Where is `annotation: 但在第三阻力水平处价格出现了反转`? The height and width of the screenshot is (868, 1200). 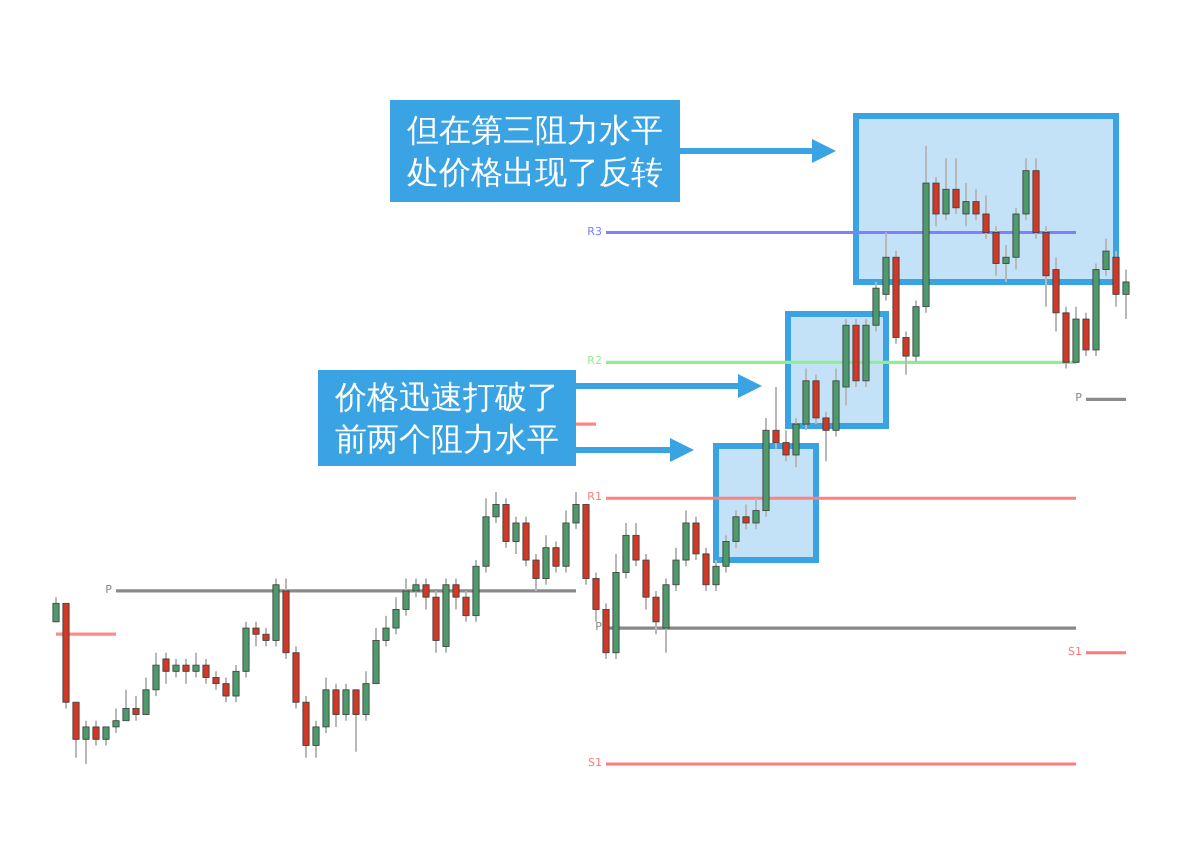 annotation: 但在第三阻力水平处价格出现了反转 is located at coordinates (535, 151).